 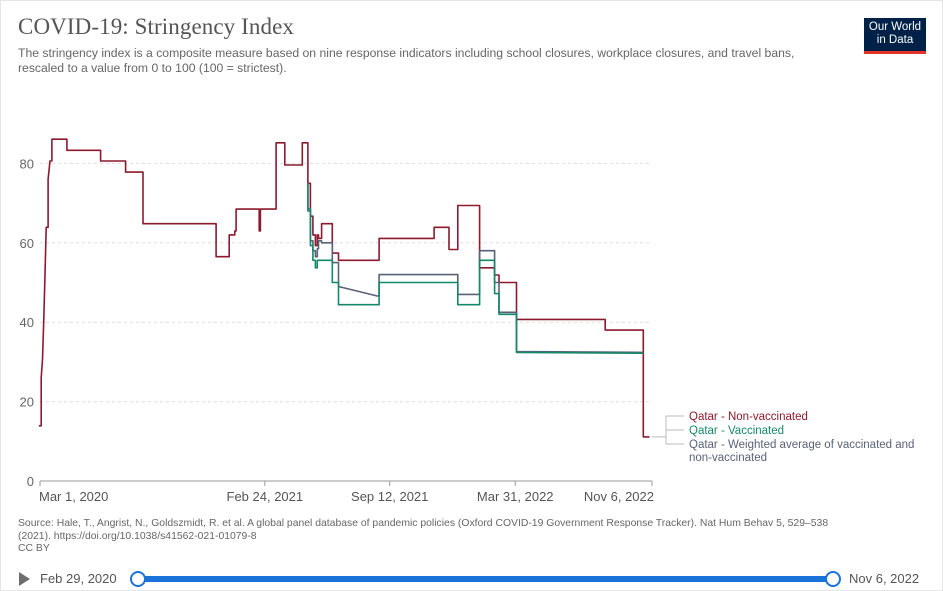 I want to click on x-tick-label: Mar 31, 2022, so click(x=515, y=496).